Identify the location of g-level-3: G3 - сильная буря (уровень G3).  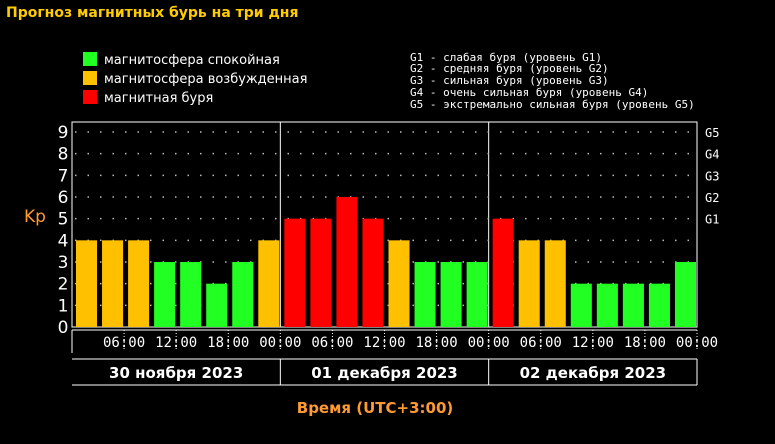
(509, 80).